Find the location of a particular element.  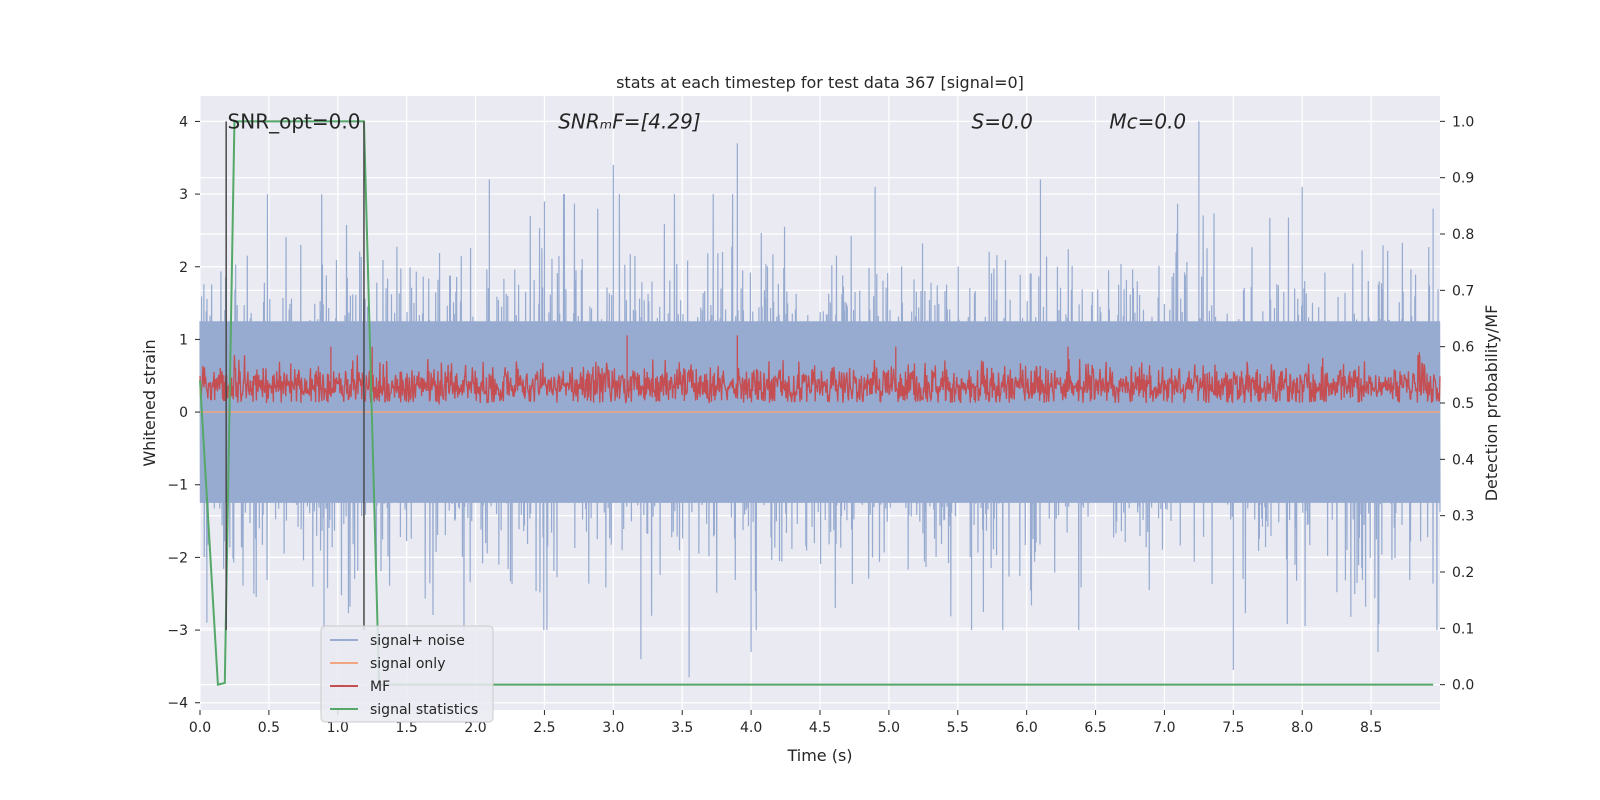

x-tick-label: 8.5 is located at coordinates (1371, 728).